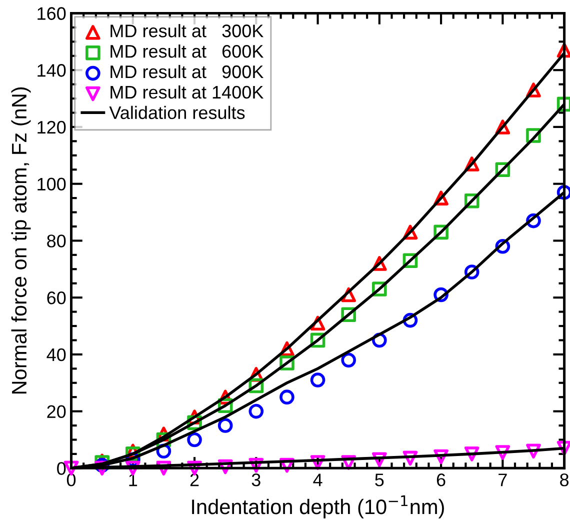  Describe the element at coordinates (187, 31) in the screenshot. I see `legend-label: MD result at 300K` at that location.